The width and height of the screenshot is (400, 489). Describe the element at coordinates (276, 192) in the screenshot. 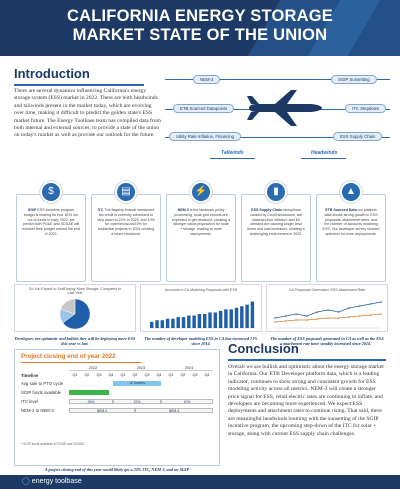

I see `battery-icon: ▮` at that location.